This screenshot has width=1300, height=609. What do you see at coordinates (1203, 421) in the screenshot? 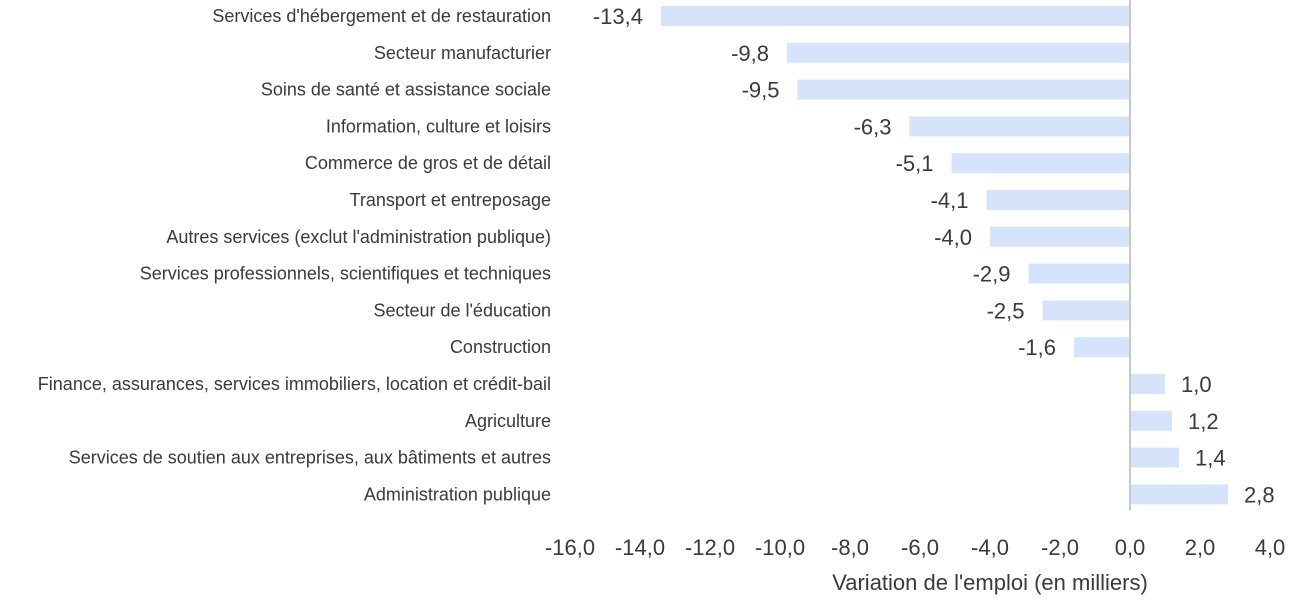
I see `data-label: 1,2` at bounding box center [1203, 421].